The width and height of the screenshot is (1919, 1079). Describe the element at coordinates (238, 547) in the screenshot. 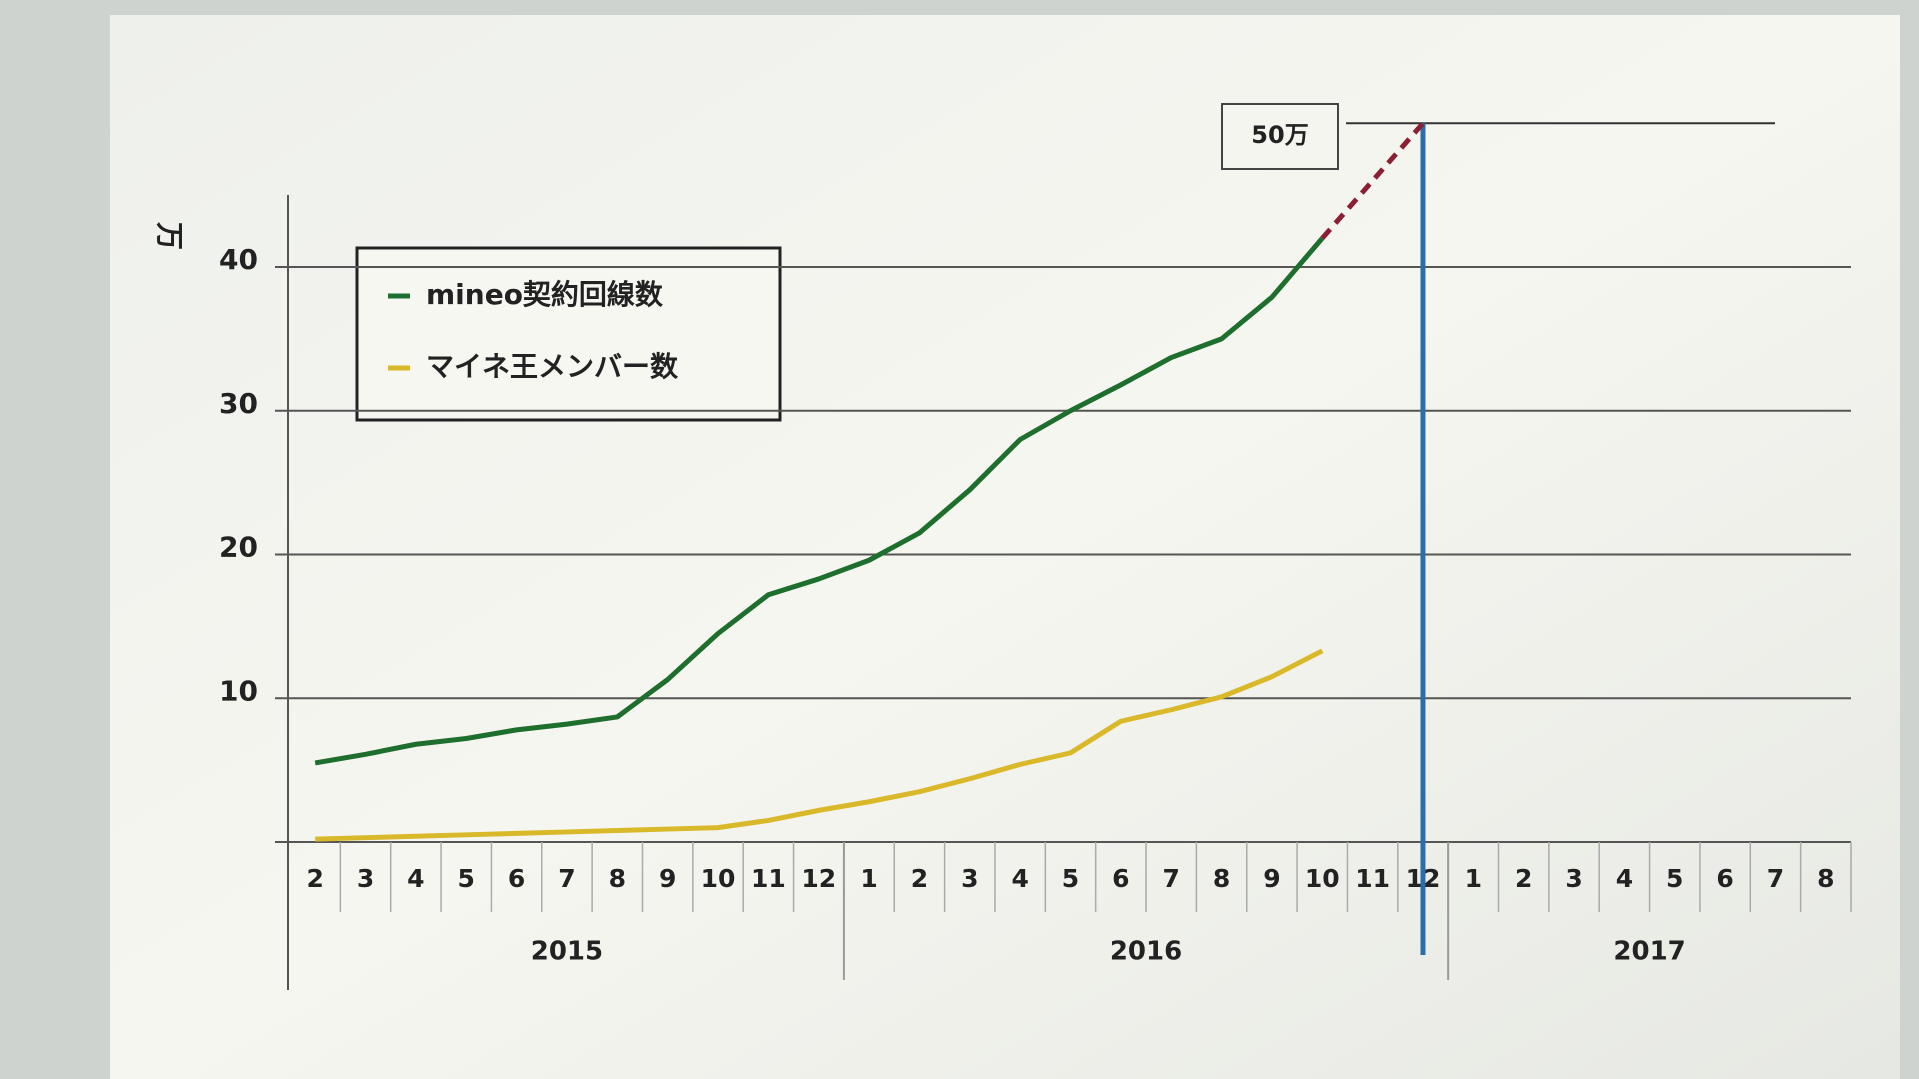

I see `y-tick-label: 20` at that location.